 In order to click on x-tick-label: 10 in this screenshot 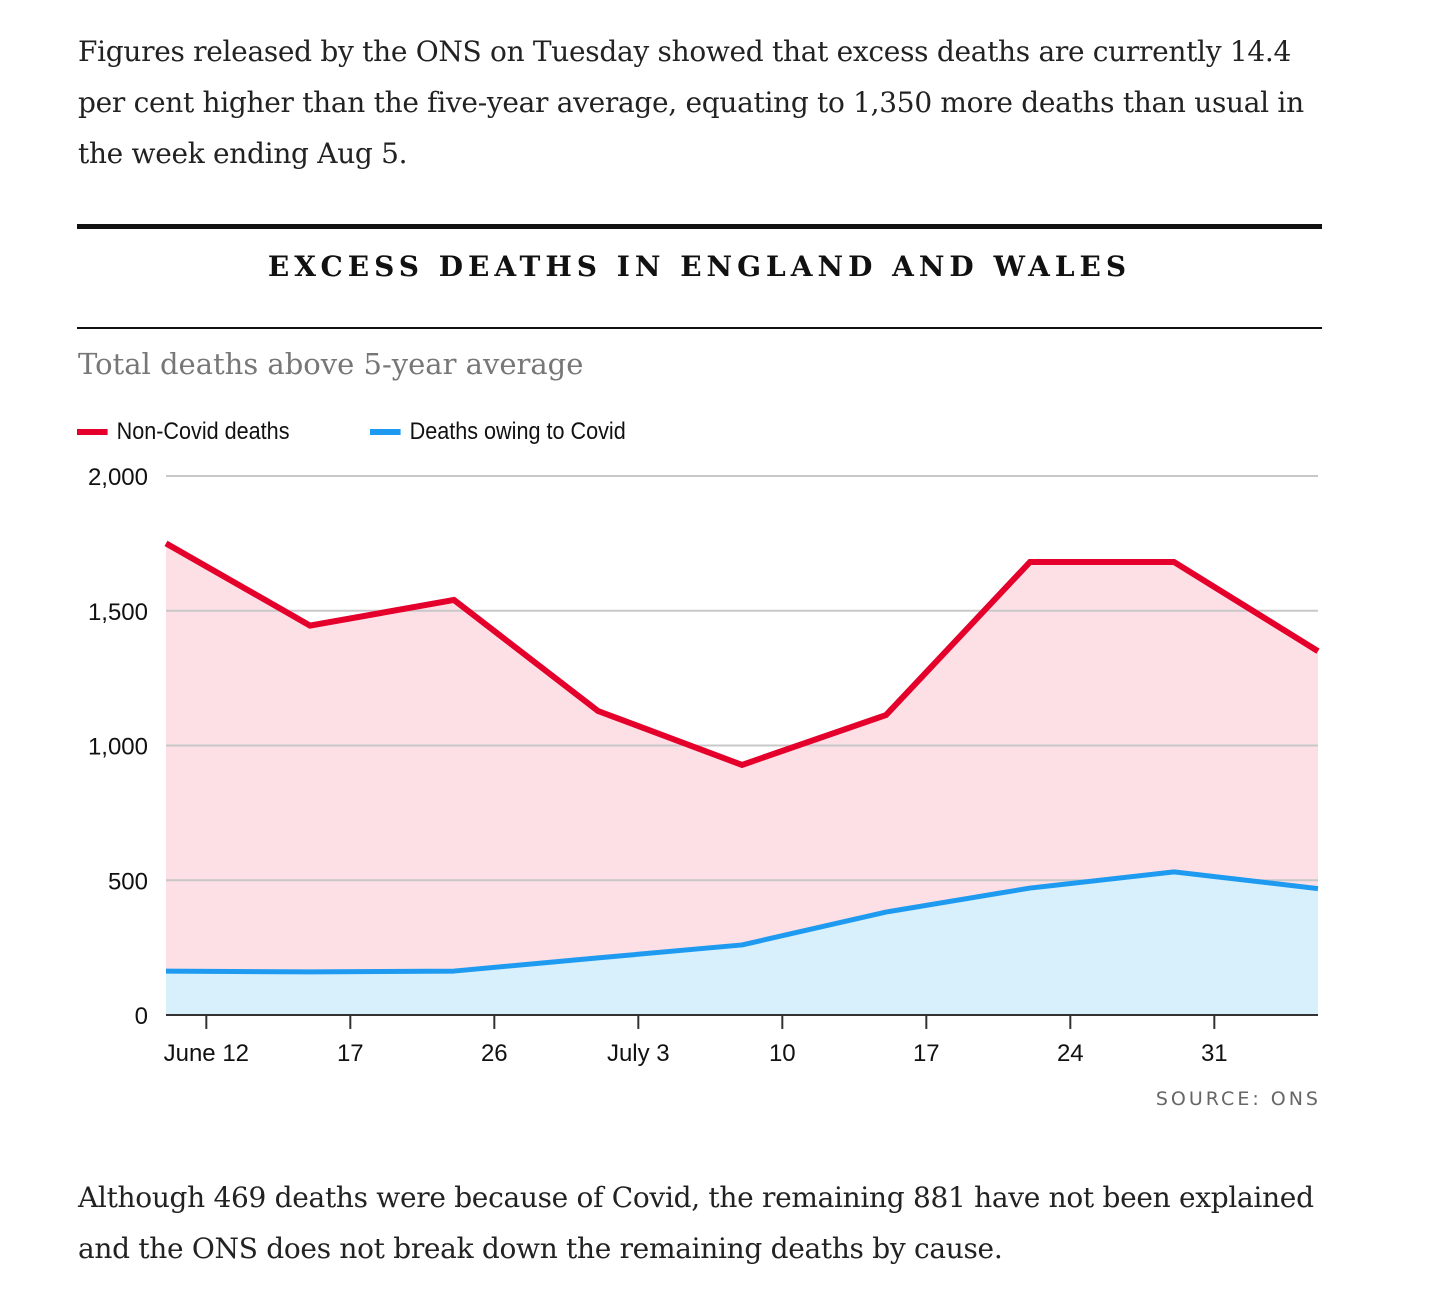, I will do `click(782, 1053)`.